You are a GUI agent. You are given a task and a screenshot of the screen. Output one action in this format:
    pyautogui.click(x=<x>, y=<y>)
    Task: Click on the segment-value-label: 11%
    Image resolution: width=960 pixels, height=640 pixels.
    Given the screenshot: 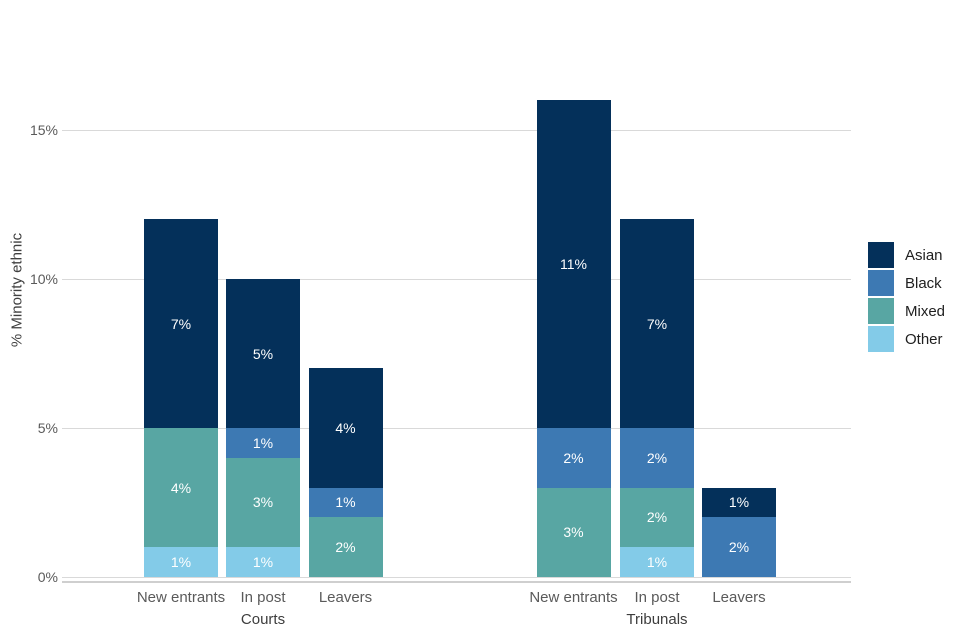 What is the action you would take?
    pyautogui.click(x=573, y=264)
    